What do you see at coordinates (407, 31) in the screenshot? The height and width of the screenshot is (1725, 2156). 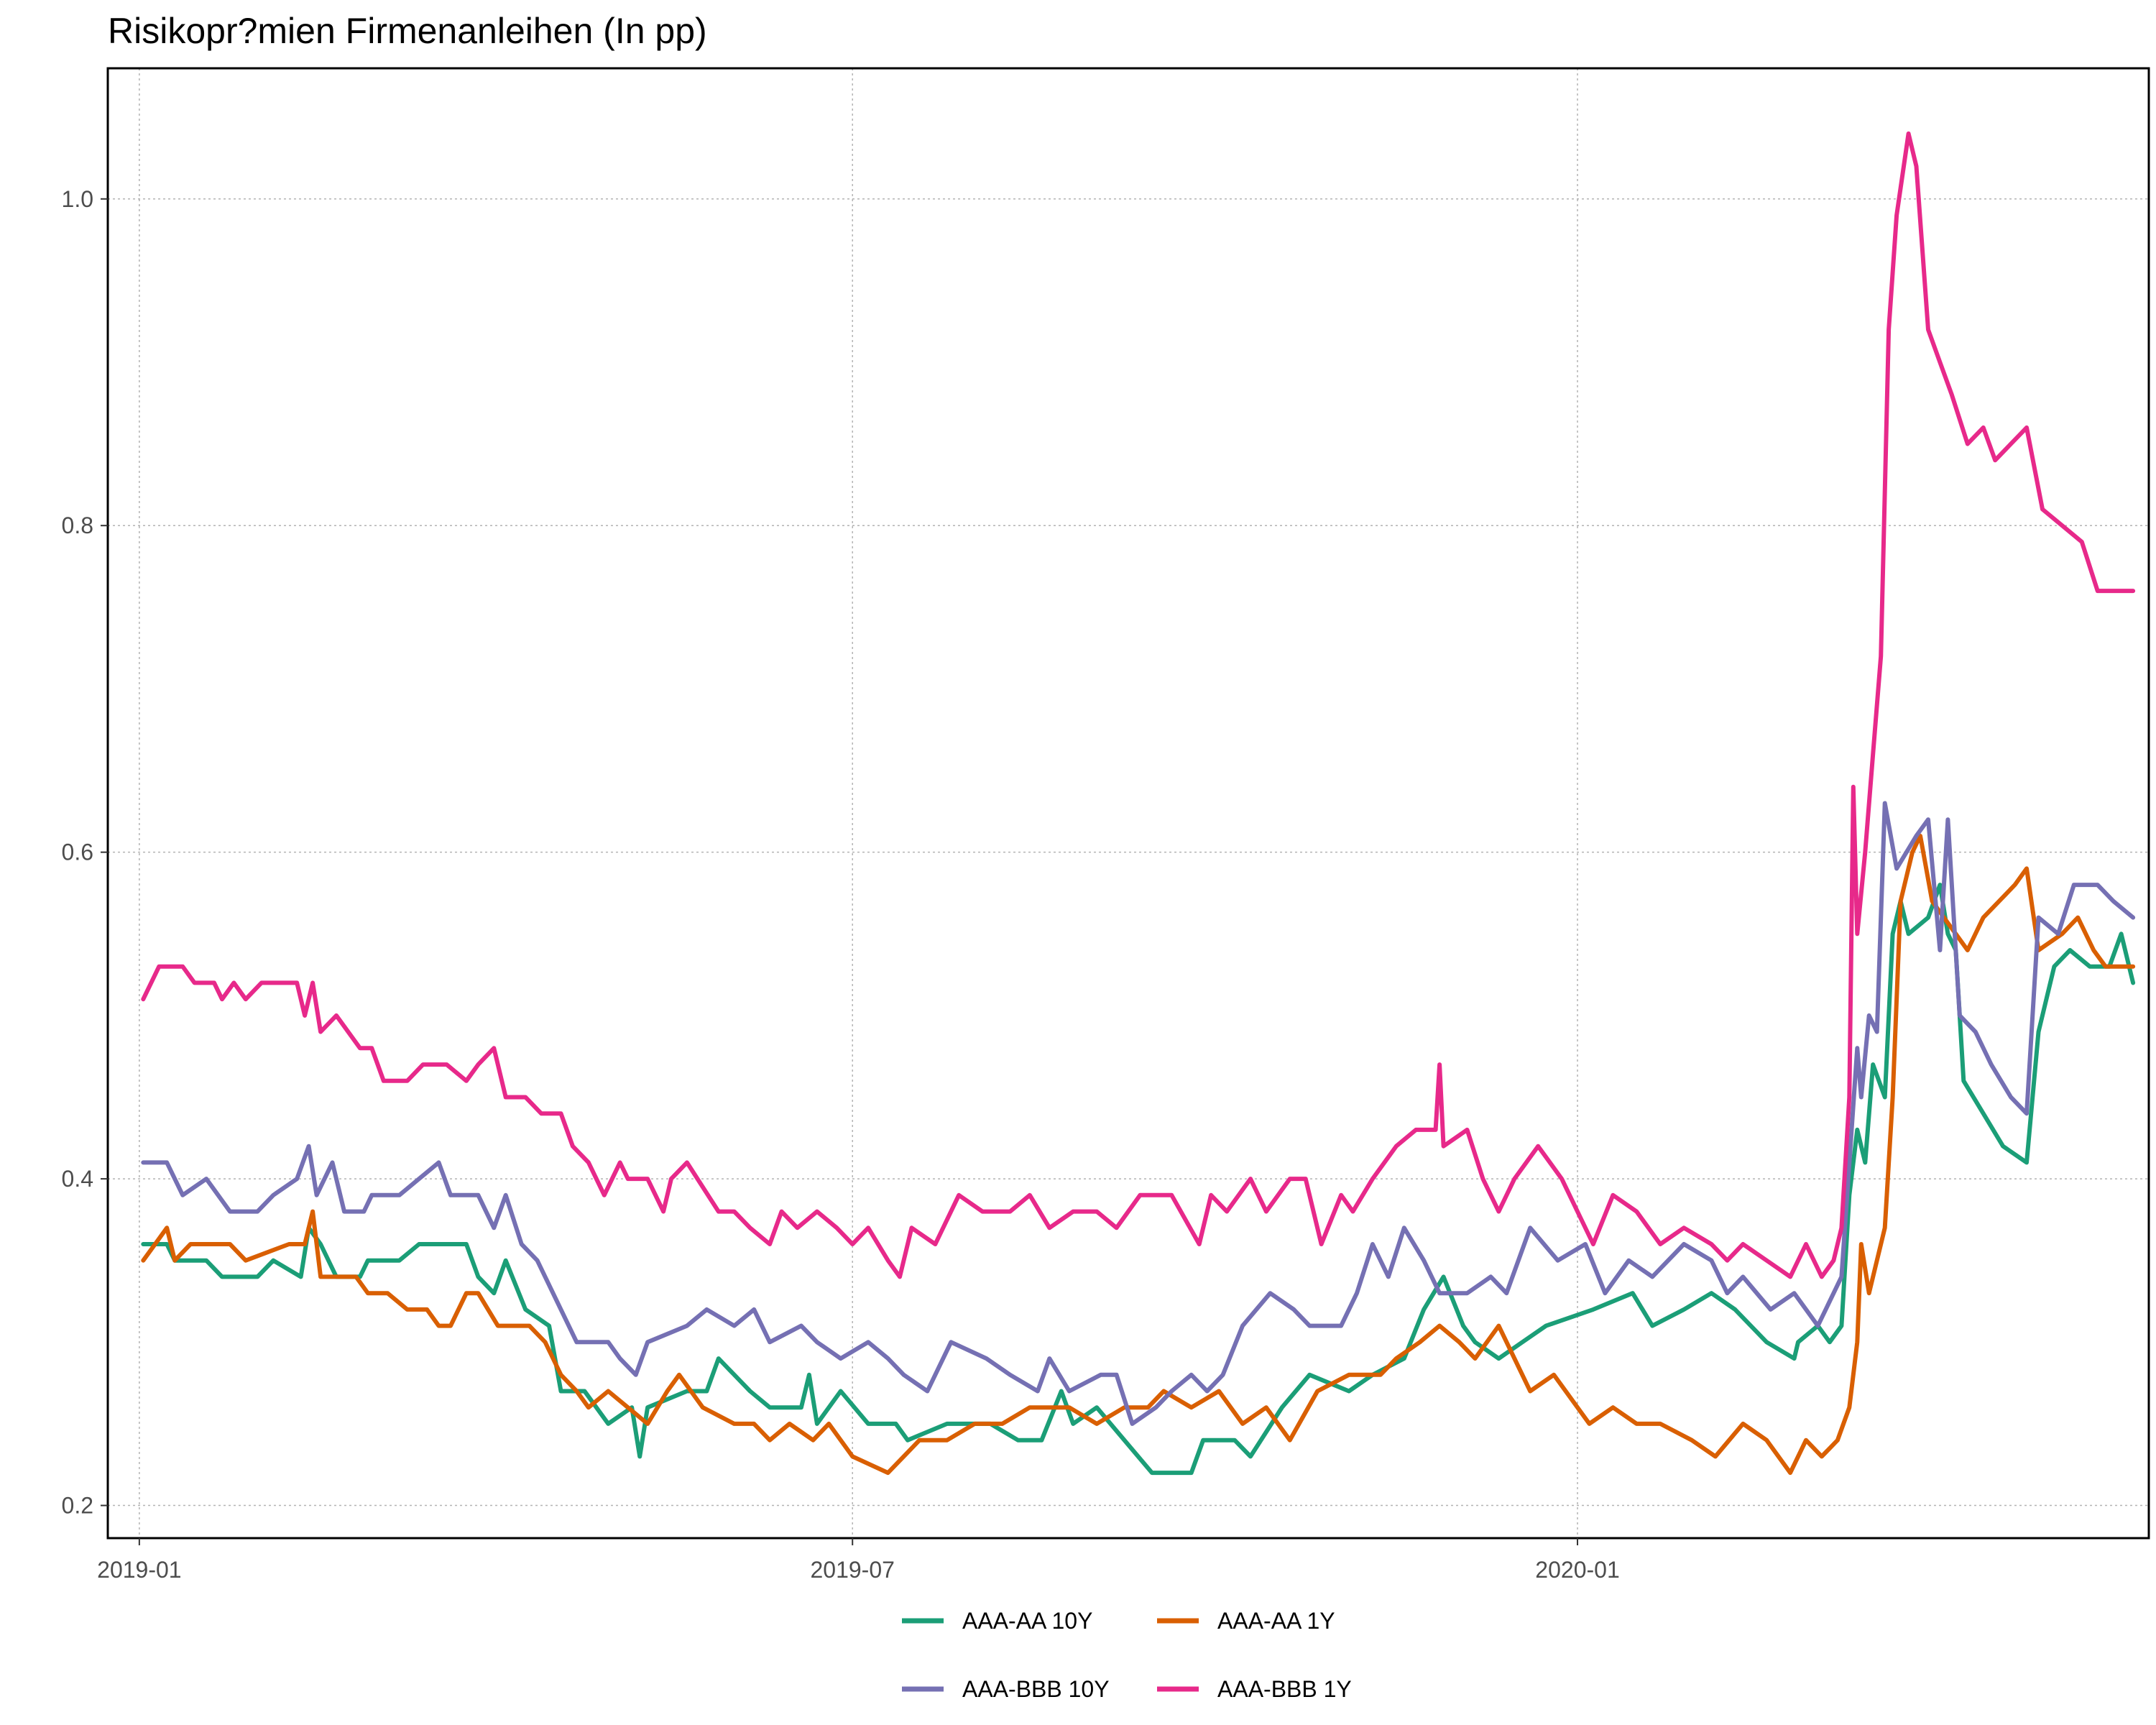 I see `chart-title: Risikopr?mien Firmenanleihen (In pp)` at bounding box center [407, 31].